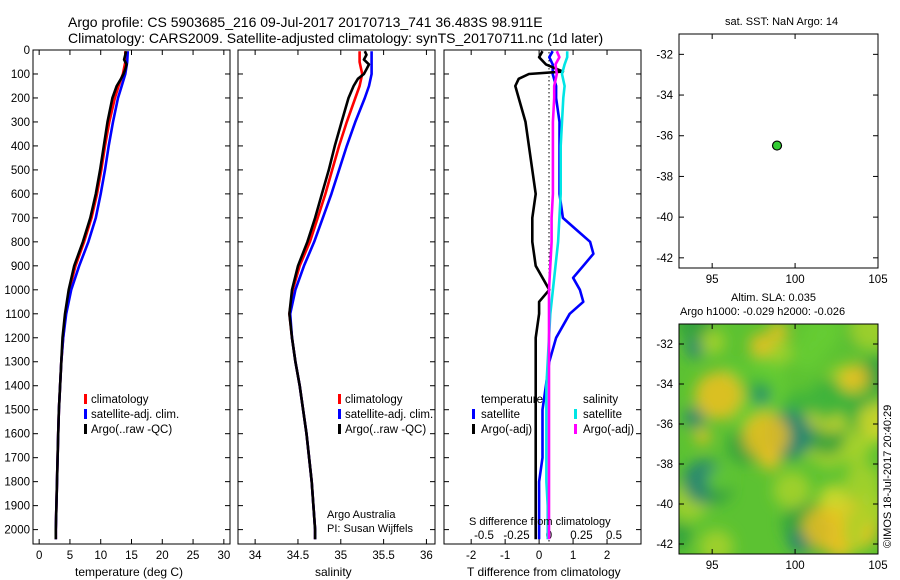 The image size is (900, 580). I want to click on sla-map-ytick-label-5: -42, so click(664, 545).